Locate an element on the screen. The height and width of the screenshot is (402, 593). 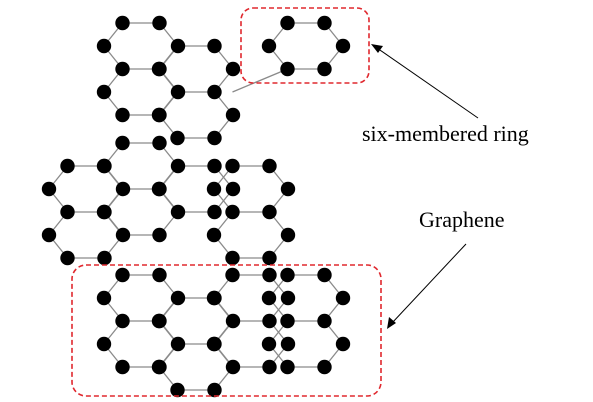
graphene-pointer-arrowhead is located at coordinates (391, 323).